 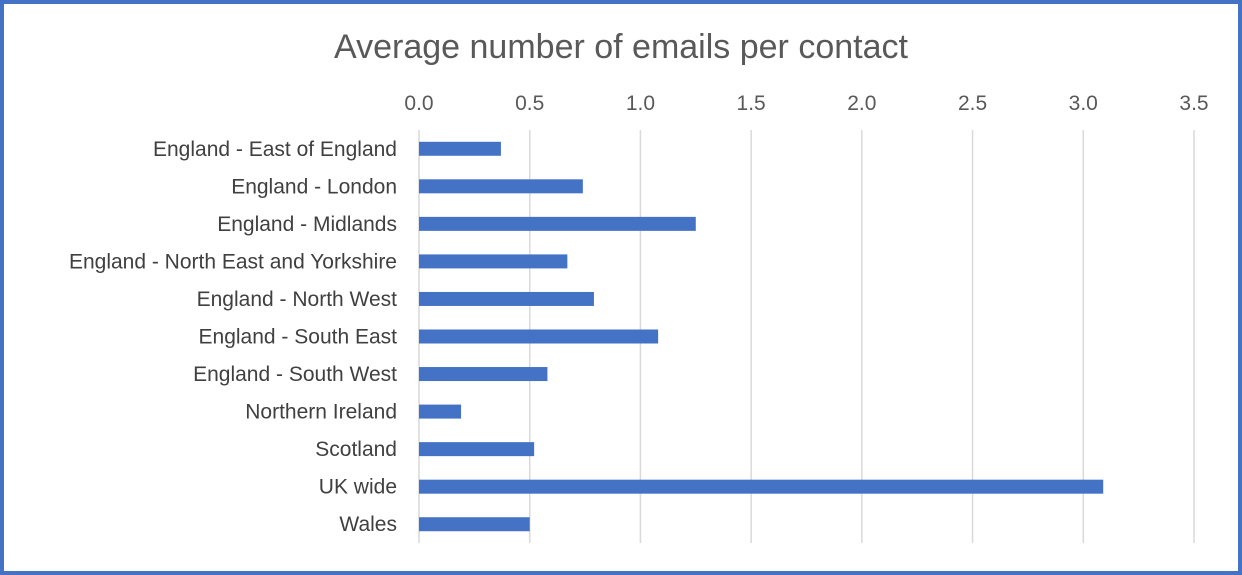 What do you see at coordinates (356, 449) in the screenshot?
I see `category-label: Scotland` at bounding box center [356, 449].